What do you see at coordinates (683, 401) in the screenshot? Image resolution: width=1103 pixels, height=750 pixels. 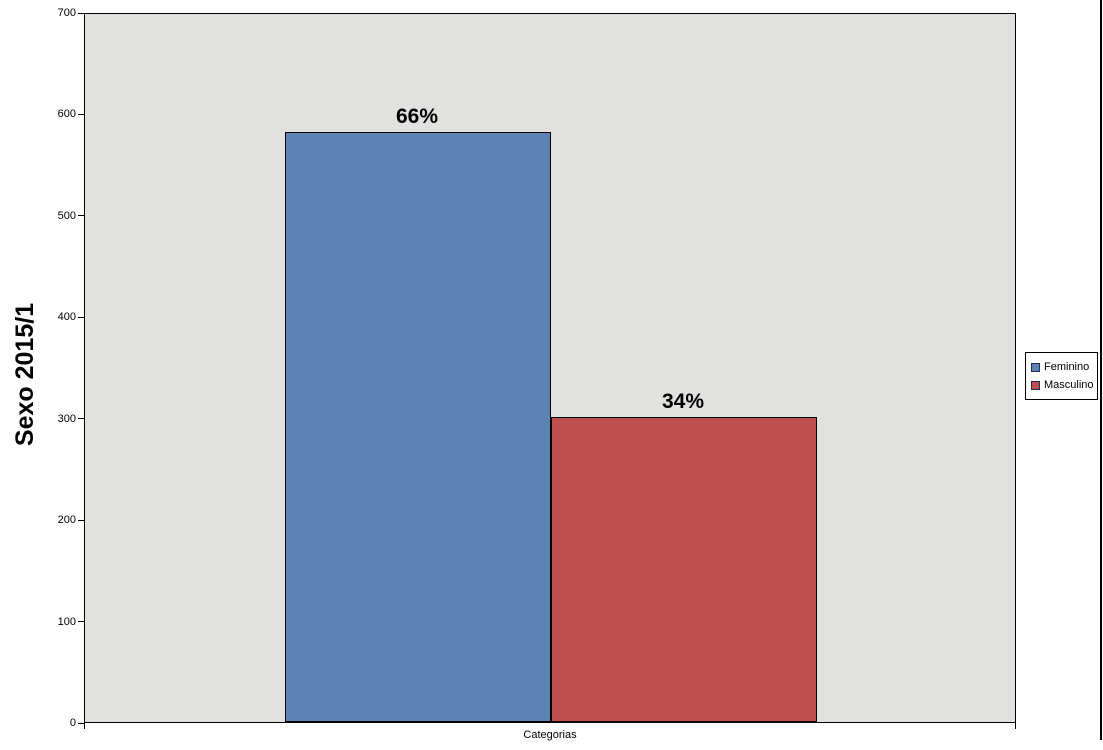 I see `data-label-masculino: 34%` at bounding box center [683, 401].